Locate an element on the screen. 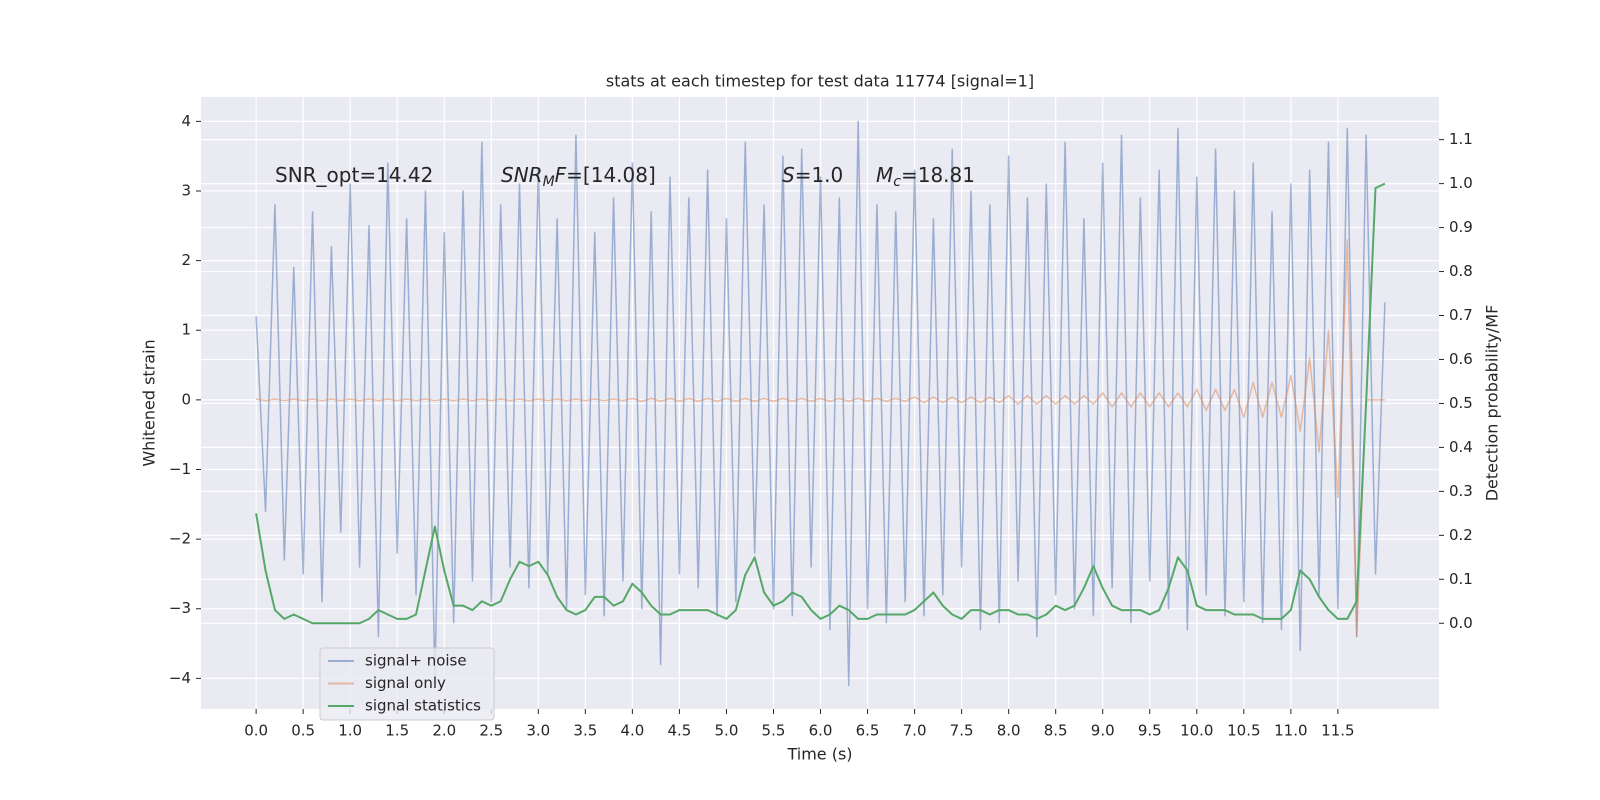  x-tick-label: 1.5 is located at coordinates (397, 731).